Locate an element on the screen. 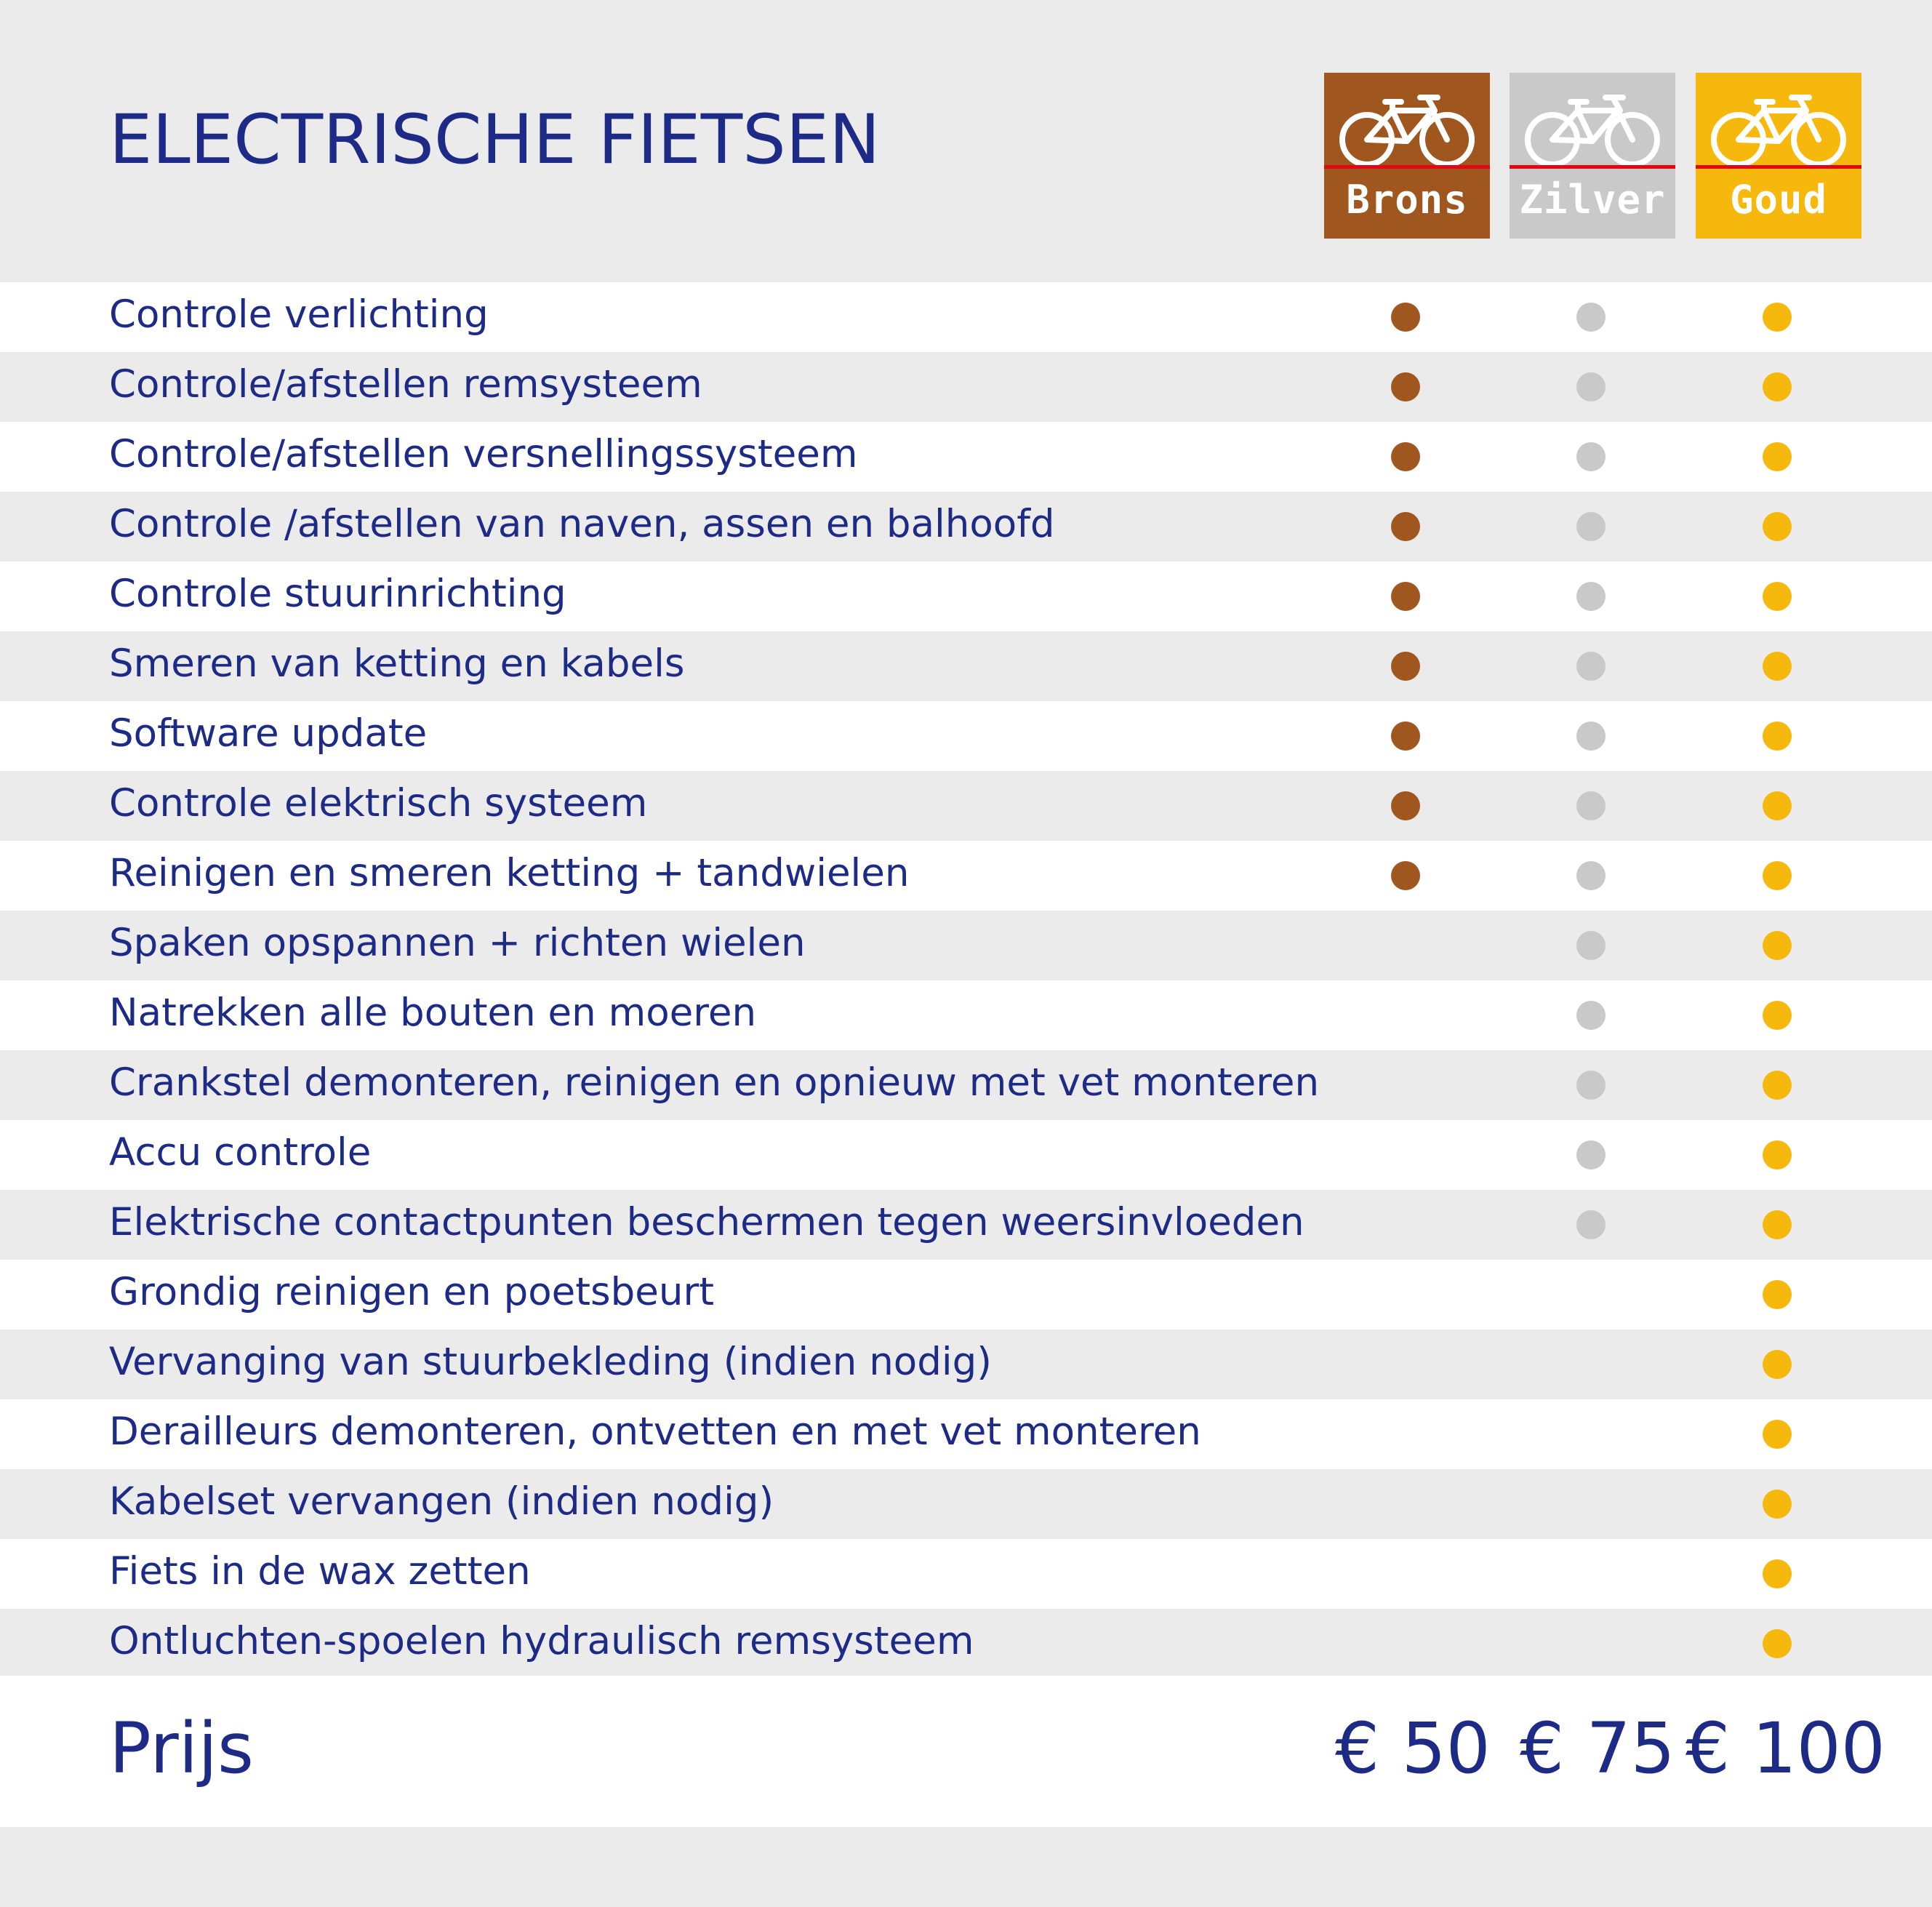 The height and width of the screenshot is (1907, 1932). feature-label: Software update is located at coordinates (268, 733).